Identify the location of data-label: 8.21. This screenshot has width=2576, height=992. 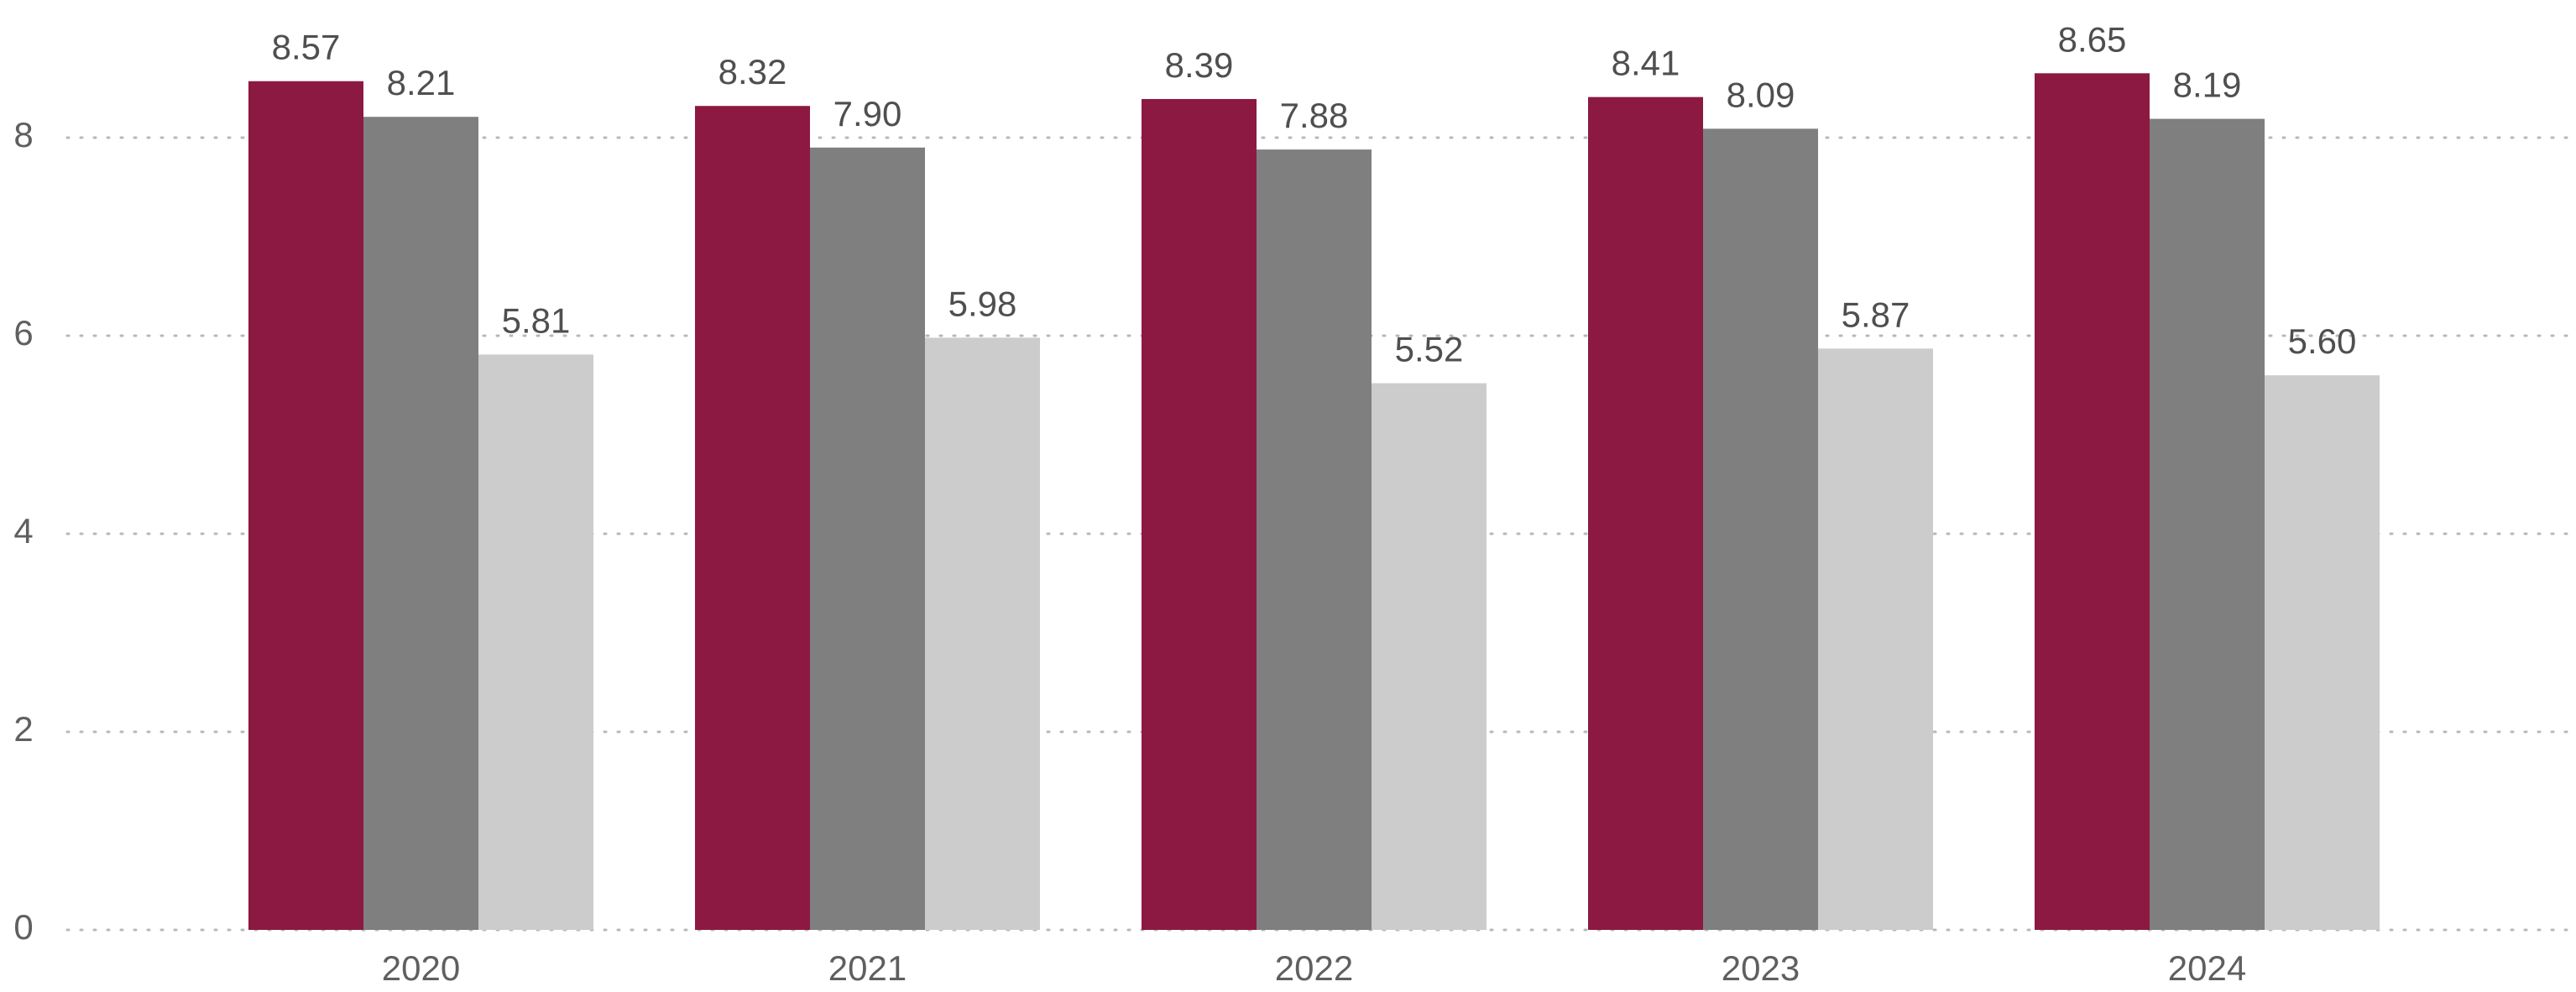
(421, 83).